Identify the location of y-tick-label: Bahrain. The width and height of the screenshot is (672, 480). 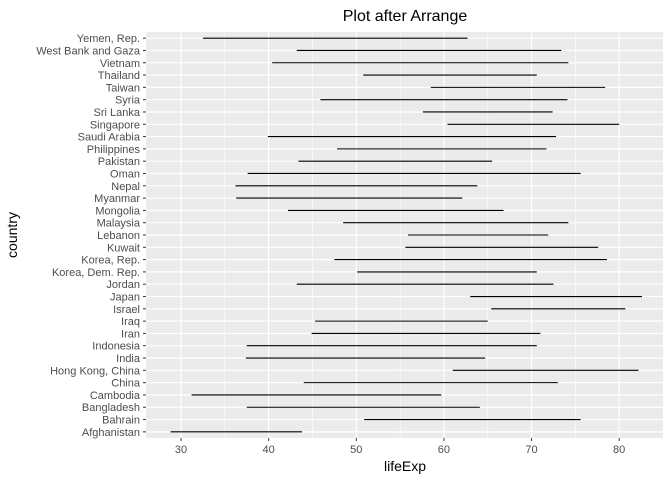
(121, 421).